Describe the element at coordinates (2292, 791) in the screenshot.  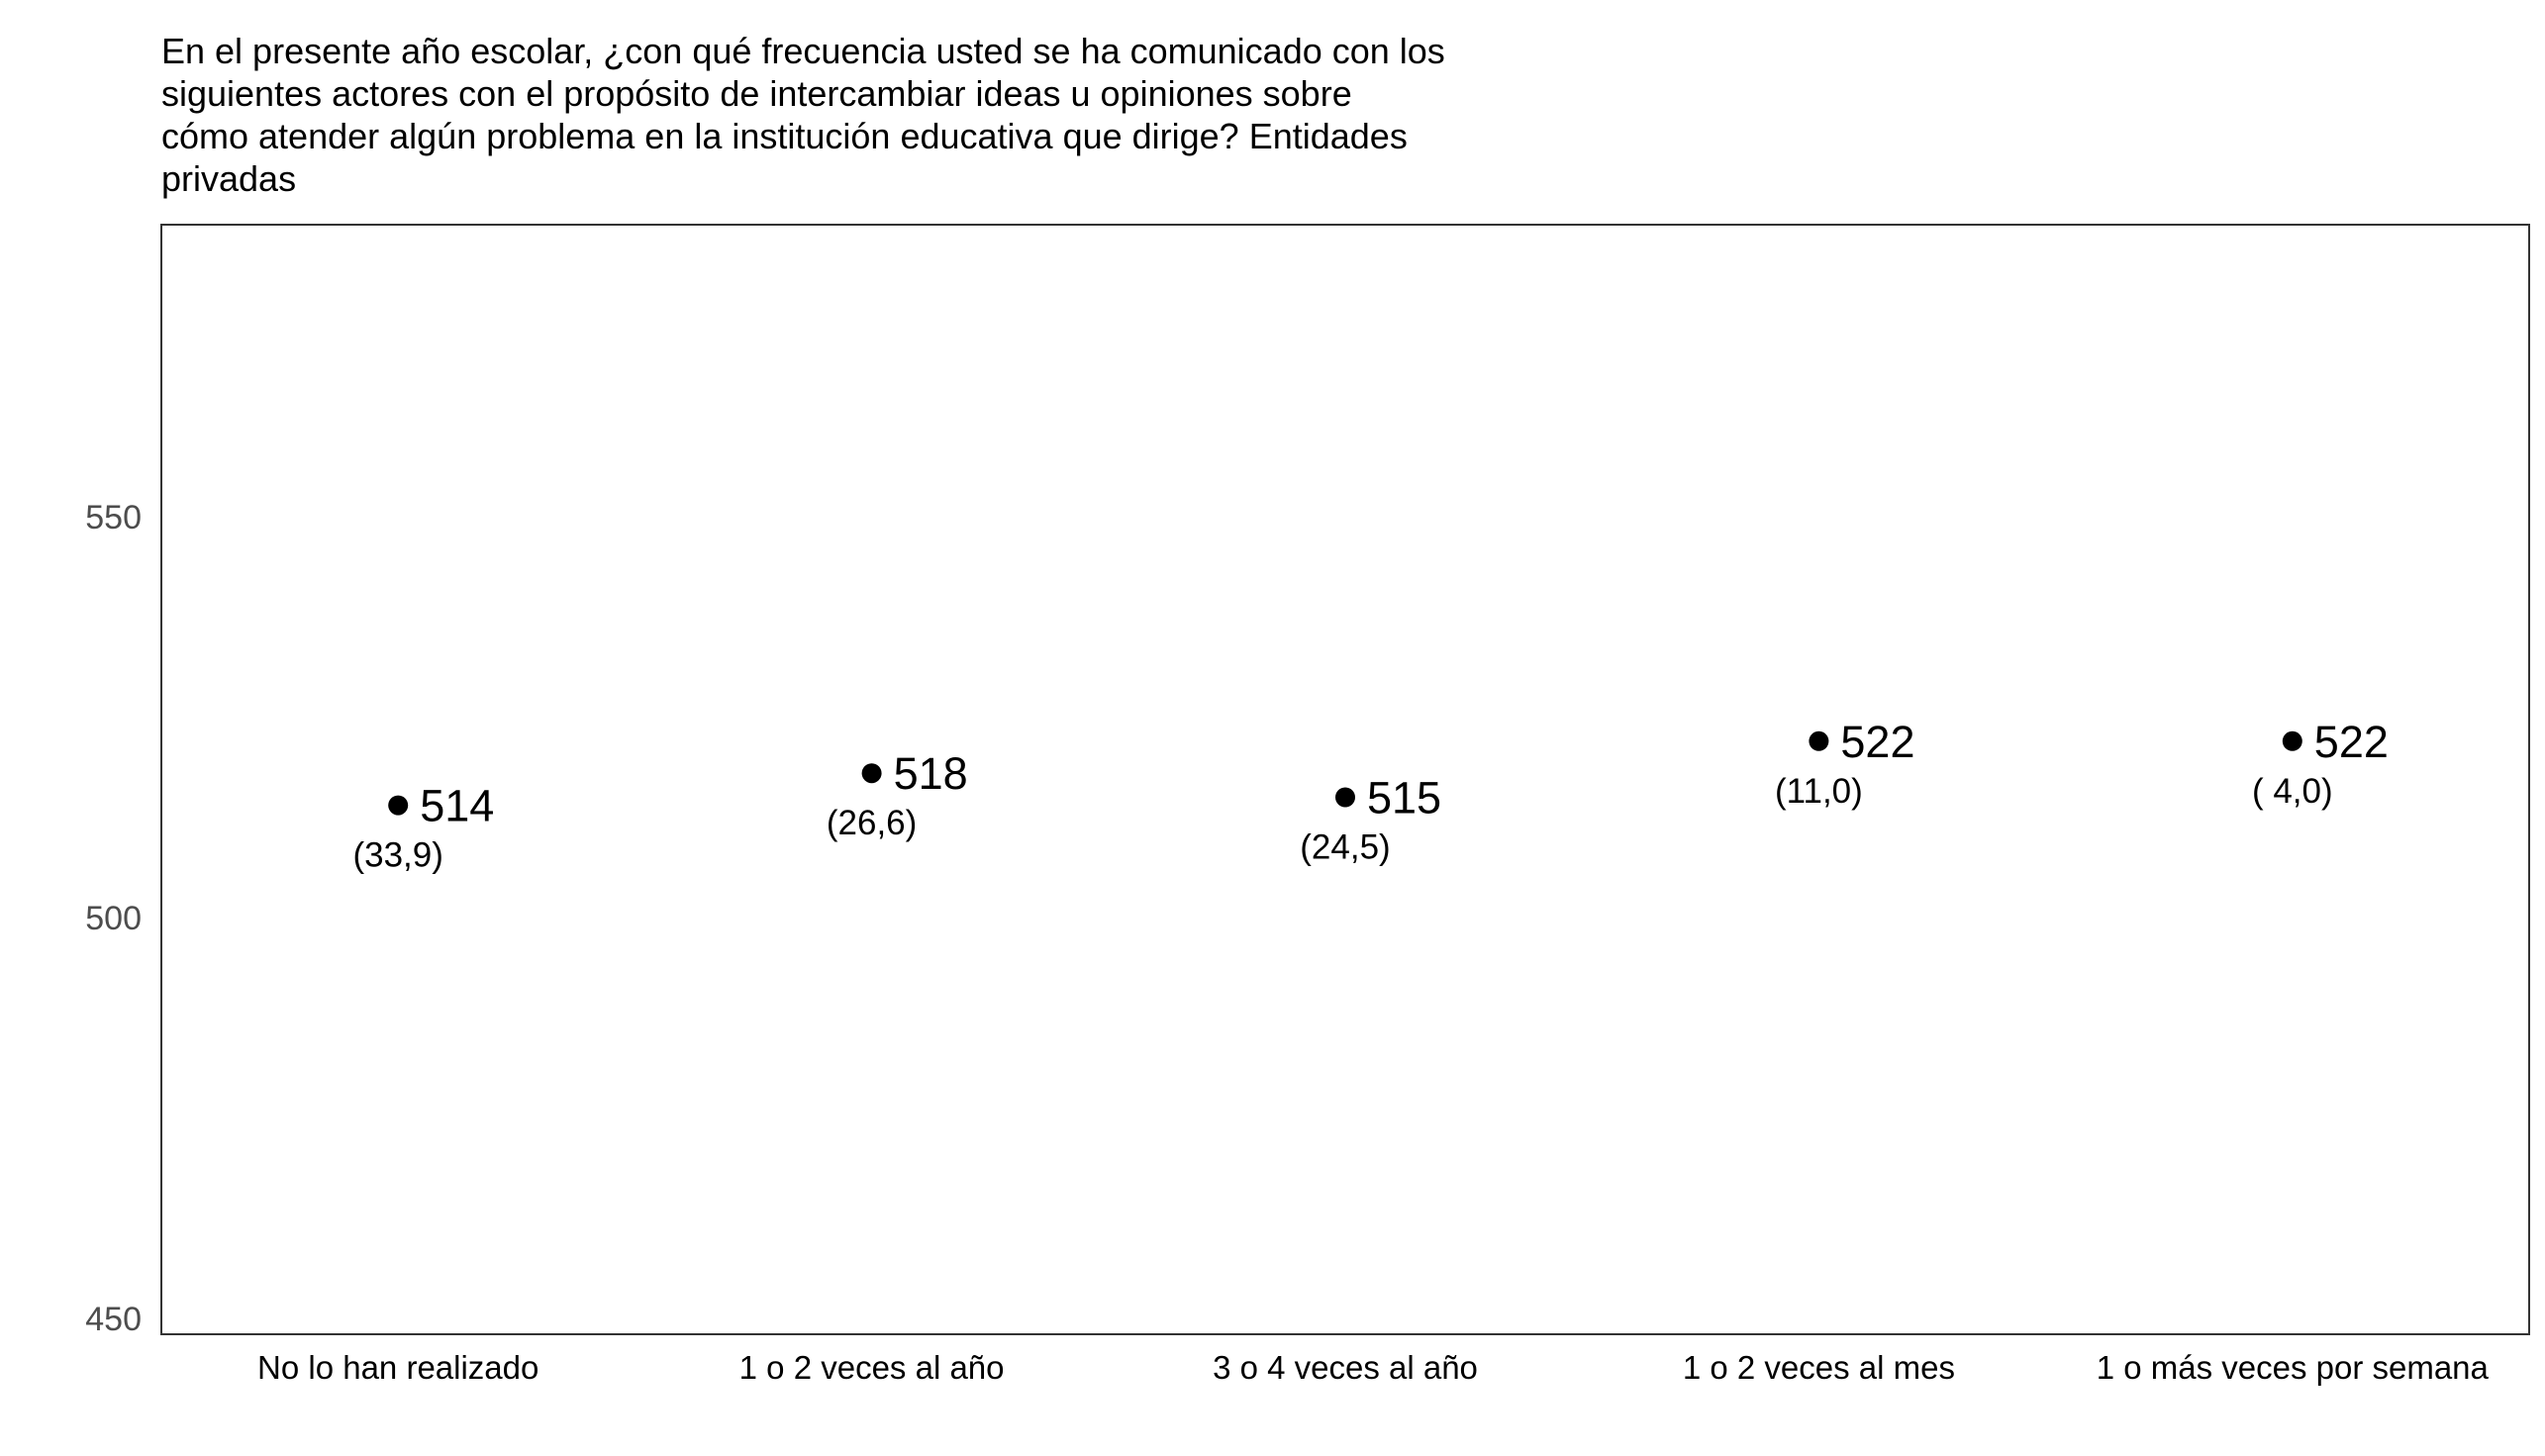
I see `data-point-percent-label: ( 4,0)` at that location.